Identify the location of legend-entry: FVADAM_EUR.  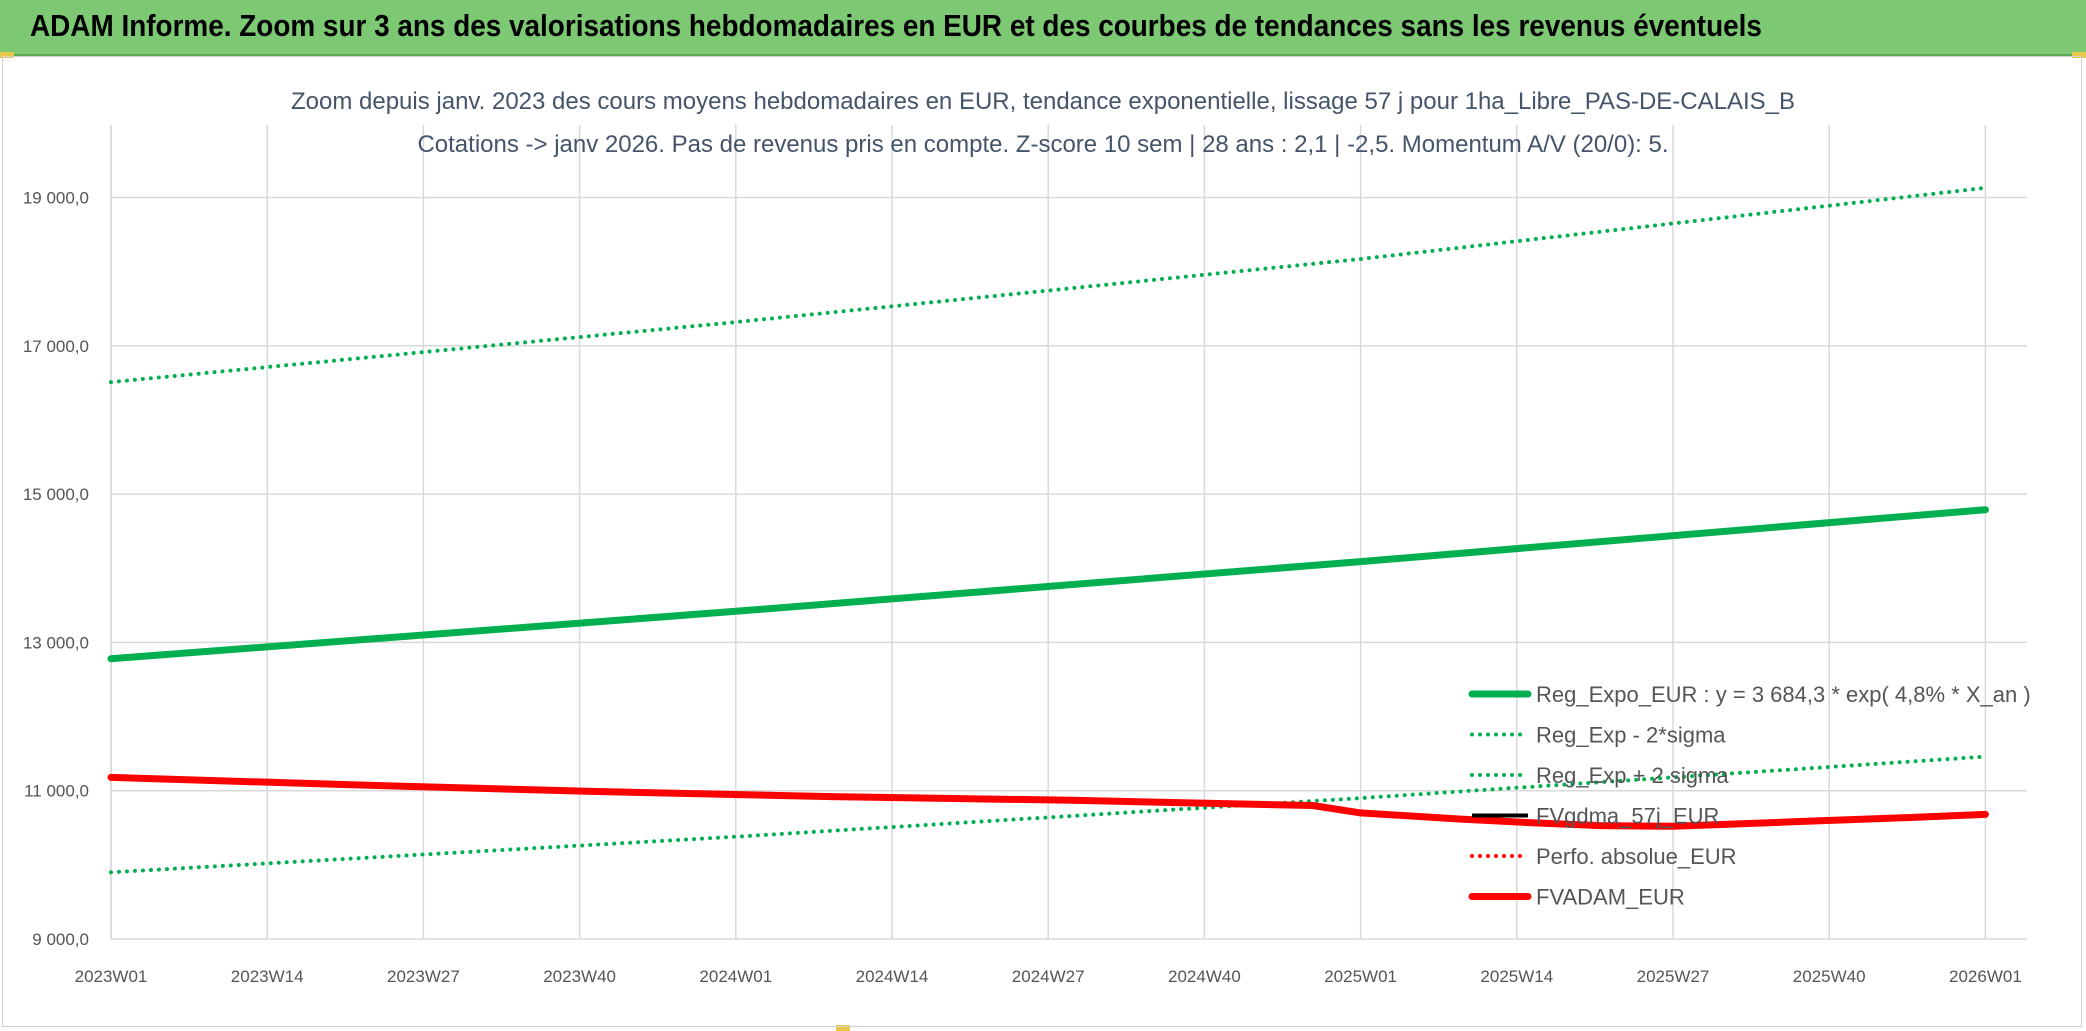
(1610, 897).